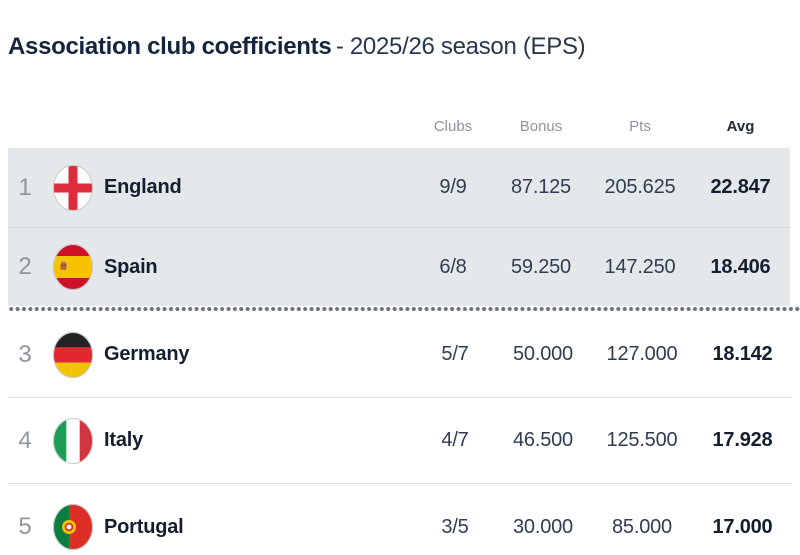 The image size is (800, 555). Describe the element at coordinates (742, 354) in the screenshot. I see `avg-value: 18.142` at that location.